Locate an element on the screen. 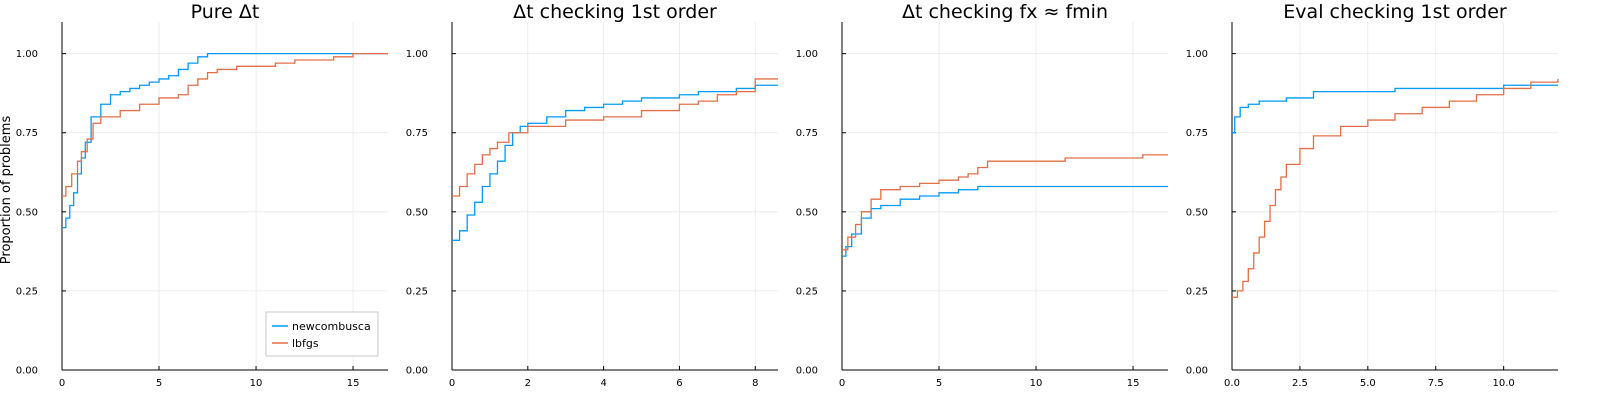 Image resolution: width=1600 pixels, height=400 pixels. x-tick-label: 7.5 is located at coordinates (1436, 383).